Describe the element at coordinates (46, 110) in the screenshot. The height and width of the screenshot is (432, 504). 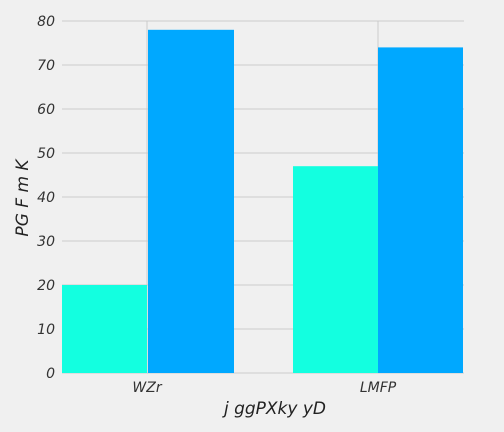
I see `y-tick-label: 60` at that location.